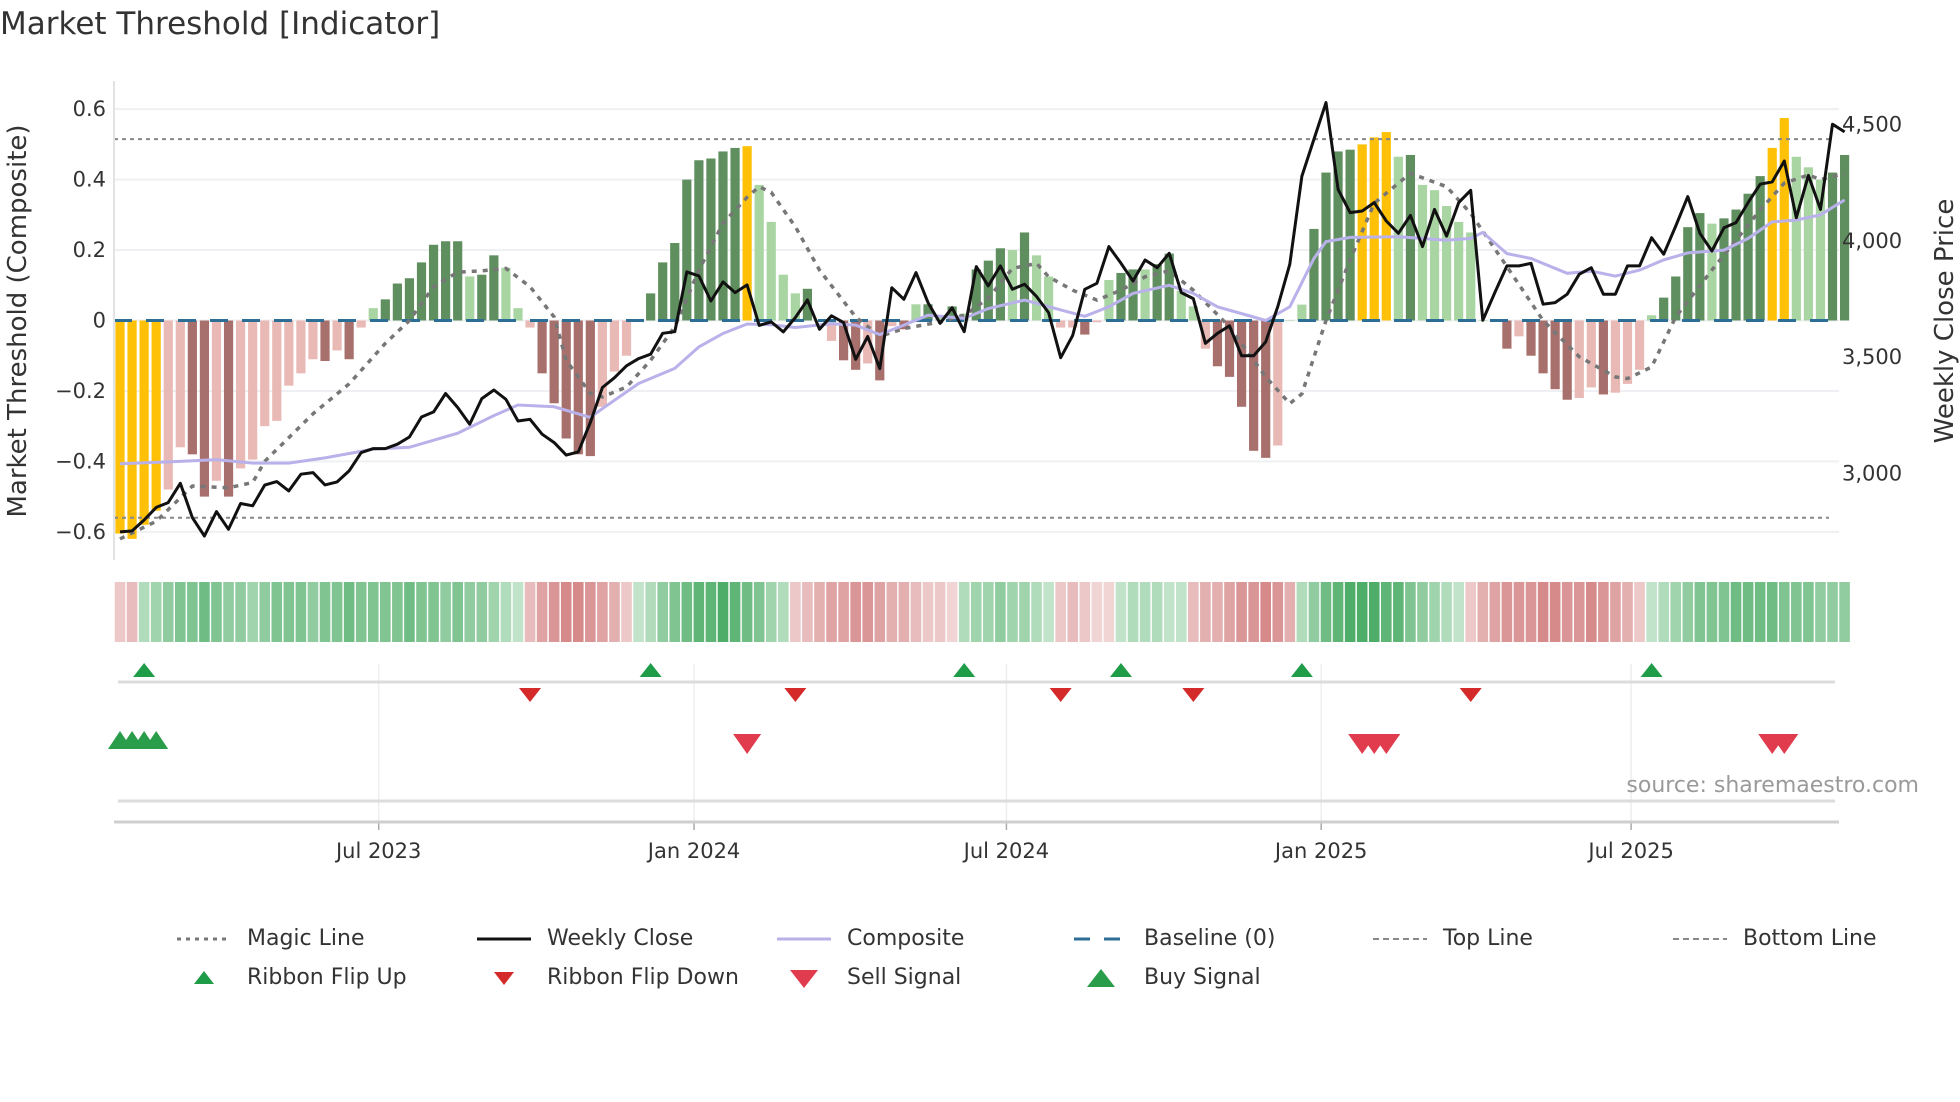 The height and width of the screenshot is (1102, 1960). Describe the element at coordinates (80, 461) in the screenshot. I see `y-tick-label: −0.4` at that location.